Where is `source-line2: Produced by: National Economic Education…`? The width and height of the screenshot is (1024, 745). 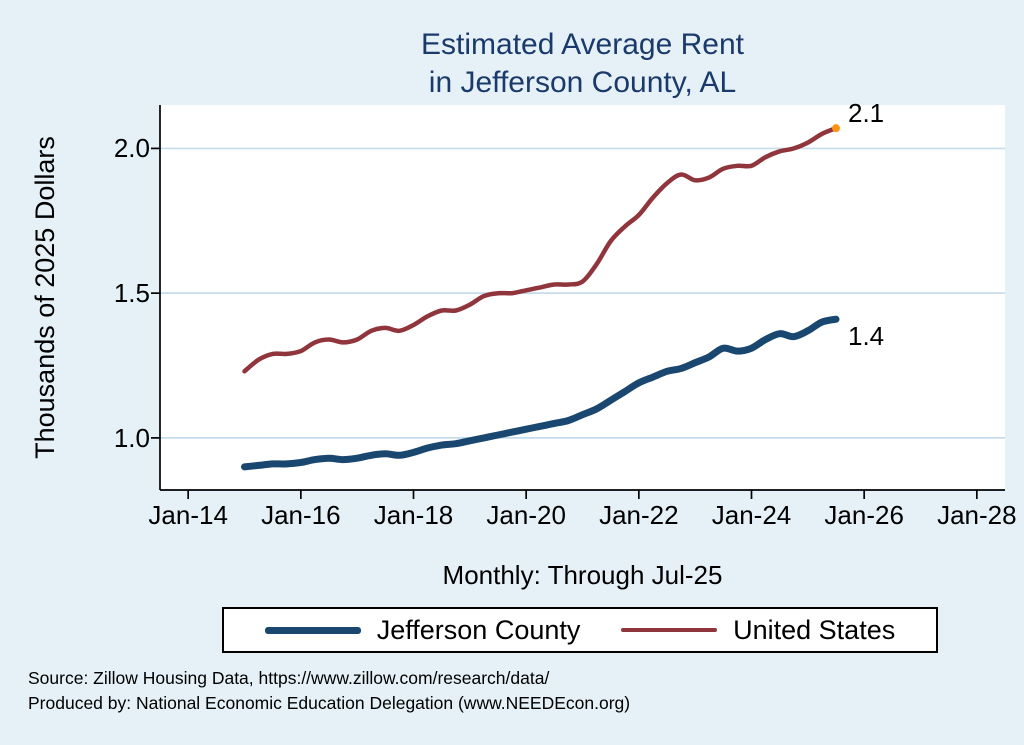 source-line2: Produced by: National Economic Education… is located at coordinates (329, 703).